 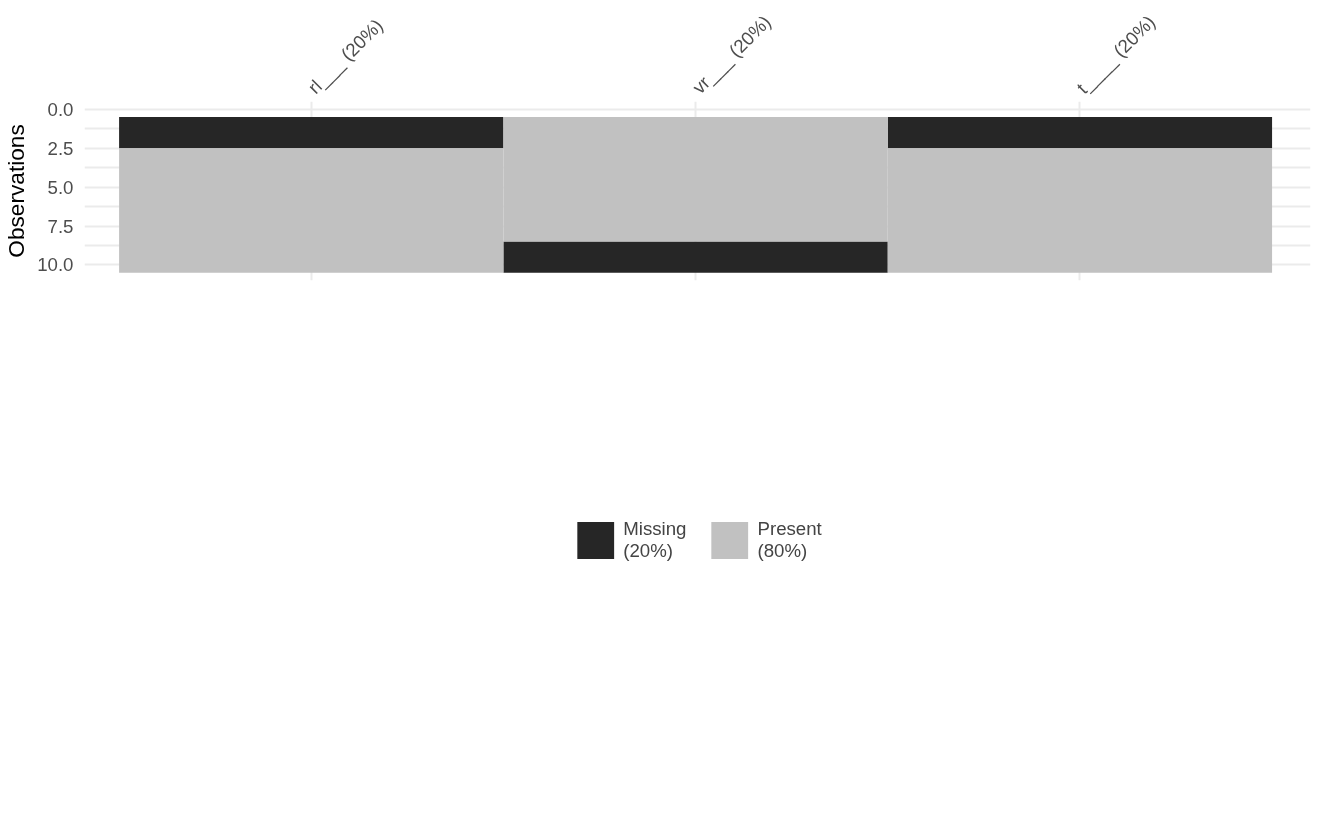 What do you see at coordinates (60, 109) in the screenshot?
I see `y-tick-label: 0.0` at bounding box center [60, 109].